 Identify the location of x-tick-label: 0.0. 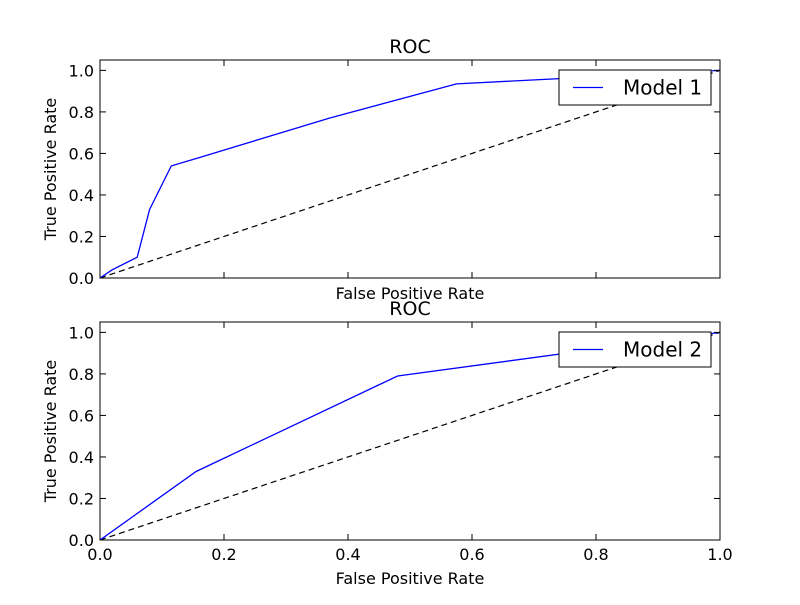
(99, 554).